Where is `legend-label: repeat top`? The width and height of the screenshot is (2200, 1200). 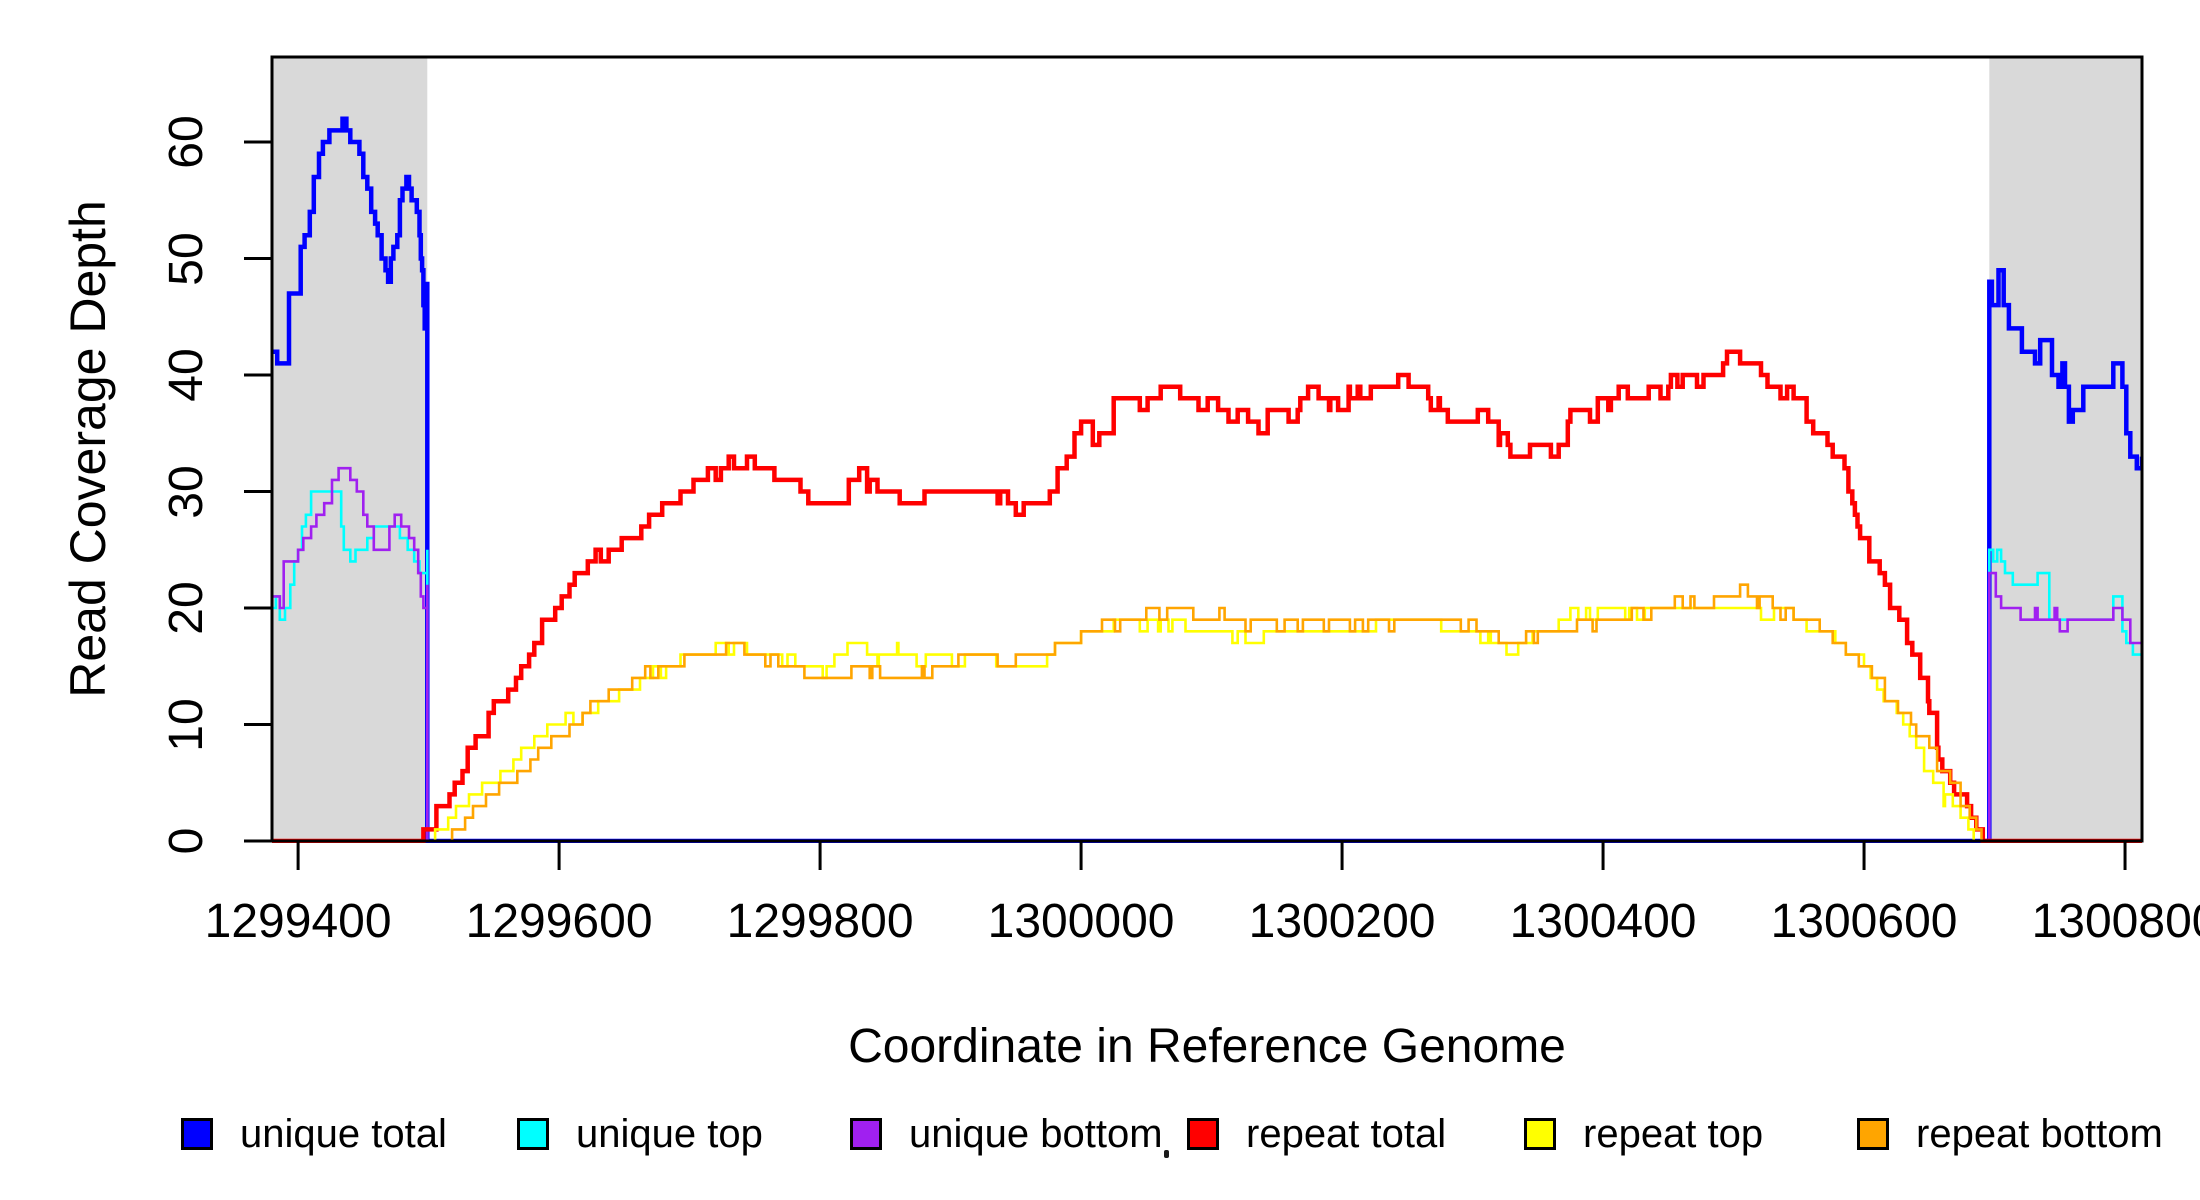 legend-label: repeat top is located at coordinates (1673, 1134).